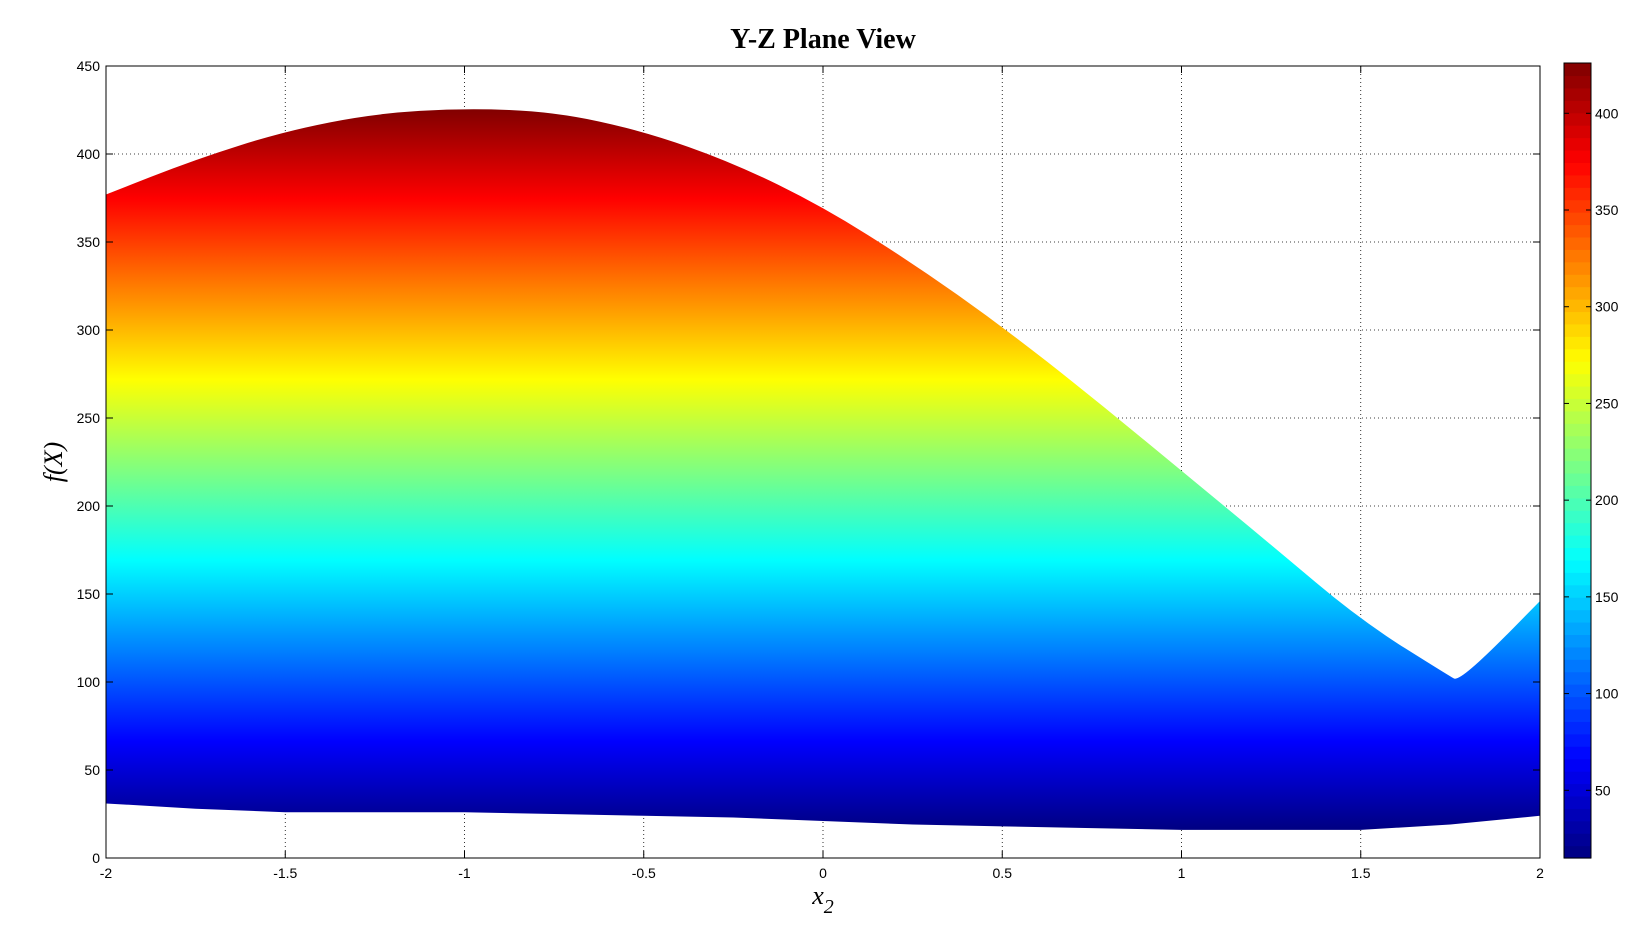 The image size is (1632, 945). Describe the element at coordinates (89, 418) in the screenshot. I see `y-tick-label: 250` at that location.